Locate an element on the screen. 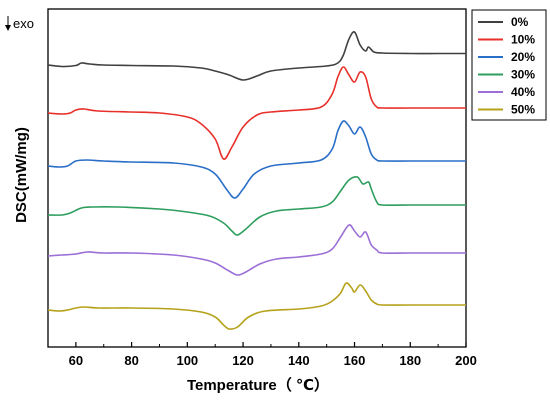 The height and width of the screenshot is (402, 550). exo-indicator: exo is located at coordinates (19, 23).